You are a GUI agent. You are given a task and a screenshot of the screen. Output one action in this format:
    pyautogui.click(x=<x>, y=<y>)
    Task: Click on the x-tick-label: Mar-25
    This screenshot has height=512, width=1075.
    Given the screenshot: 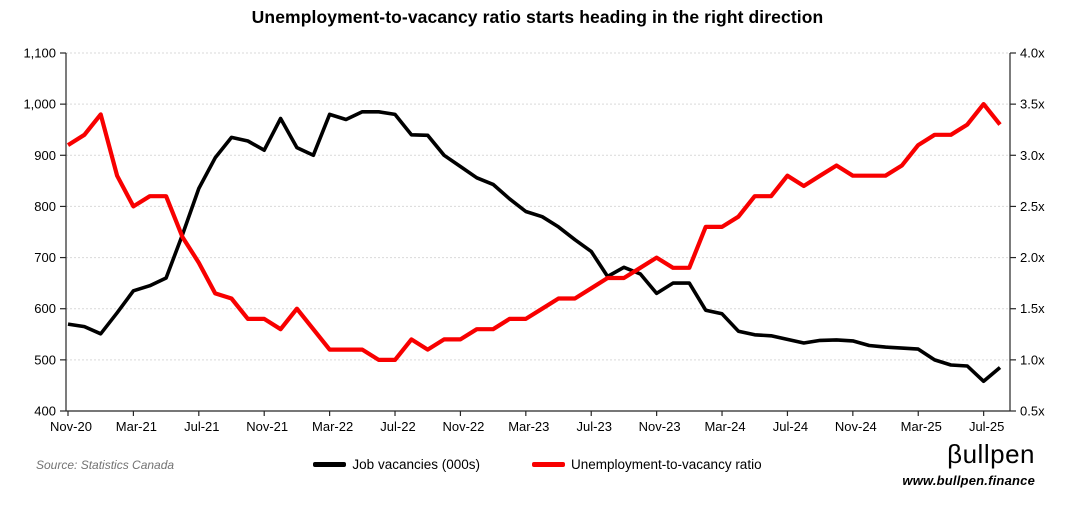 What is the action you would take?
    pyautogui.click(x=921, y=426)
    